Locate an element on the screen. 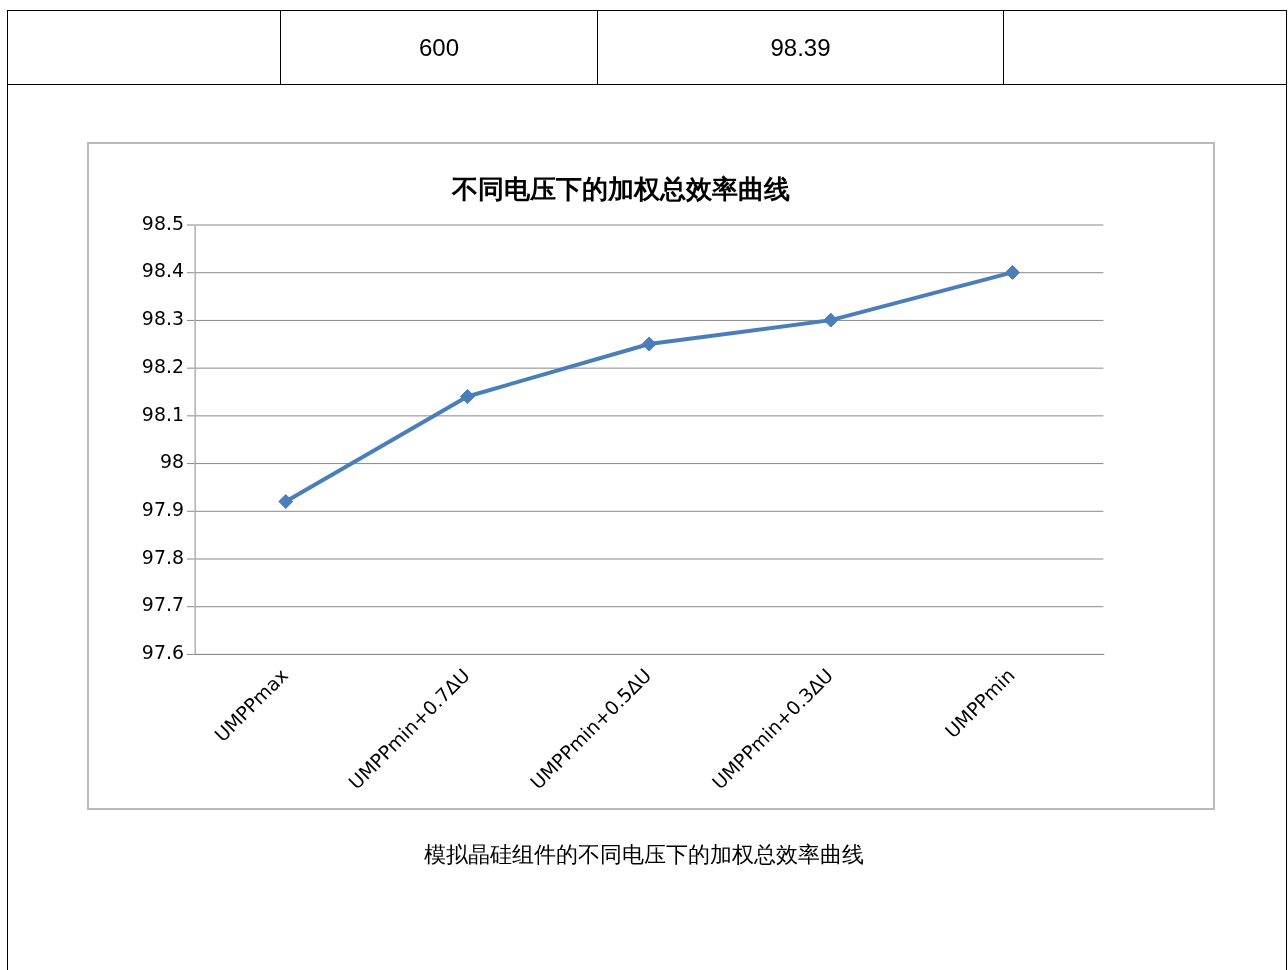  y-tick-label: 98.4 is located at coordinates (162, 270).